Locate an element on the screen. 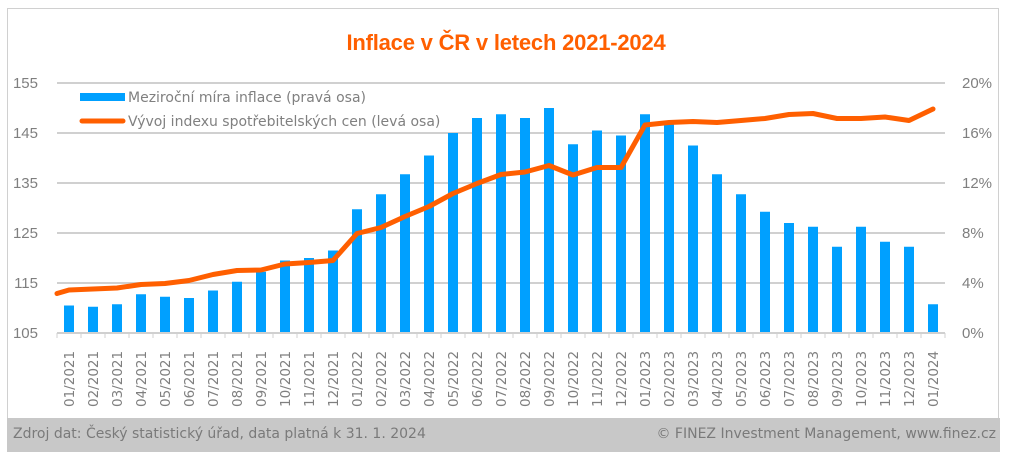 This screenshot has width=1012, height=461. x-tick-label: 04/2021 is located at coordinates (142, 379).